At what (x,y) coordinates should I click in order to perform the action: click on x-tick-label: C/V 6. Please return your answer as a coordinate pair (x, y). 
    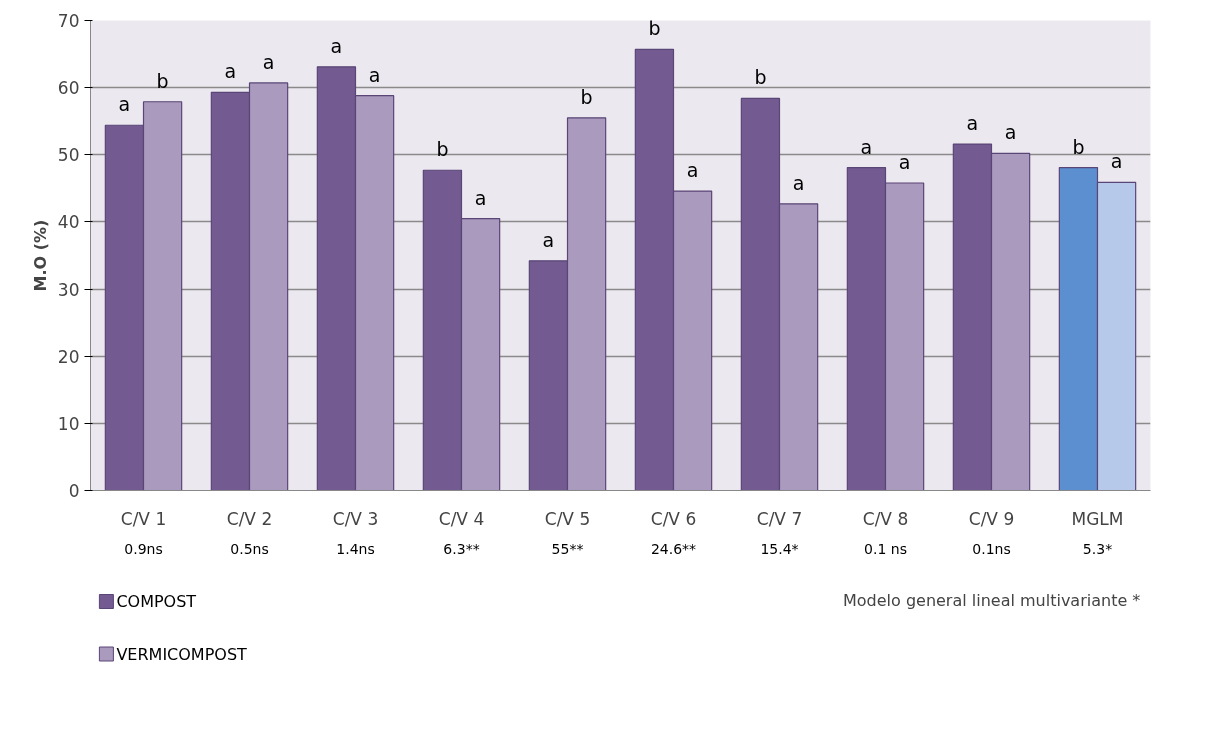
    Looking at the image, I should click on (673, 518).